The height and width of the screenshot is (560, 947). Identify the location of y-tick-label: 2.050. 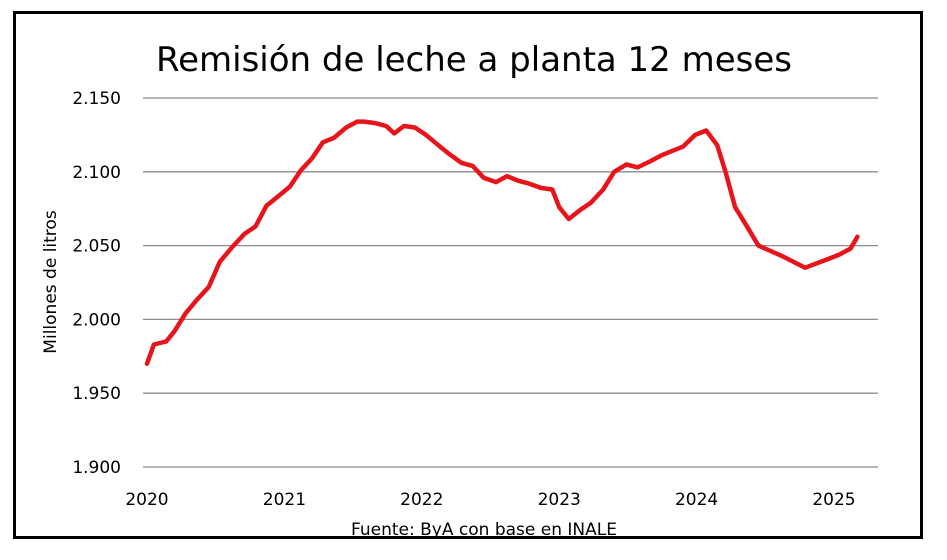
(96, 247).